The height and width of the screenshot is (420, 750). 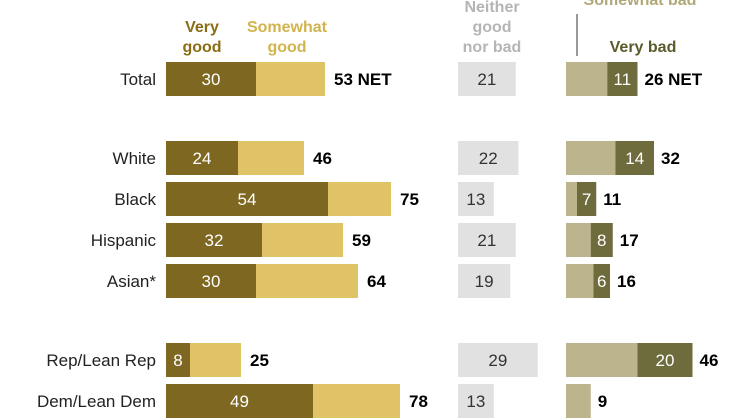 I want to click on label-good-net: 53 NET, so click(x=363, y=79).